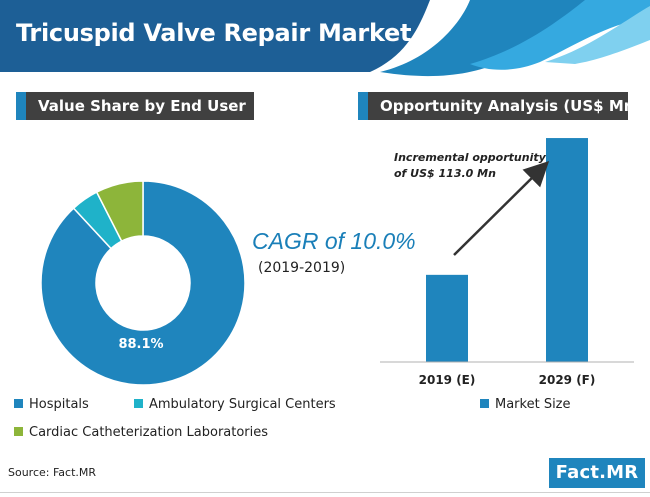  I want to click on legend-label: Ambulatory Surgical Centers, so click(242, 404).